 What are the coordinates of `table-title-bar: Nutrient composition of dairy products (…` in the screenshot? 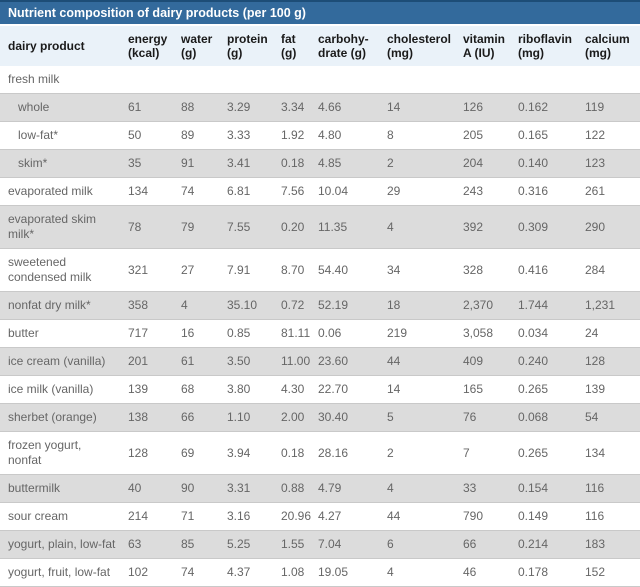 It's located at (320, 12).